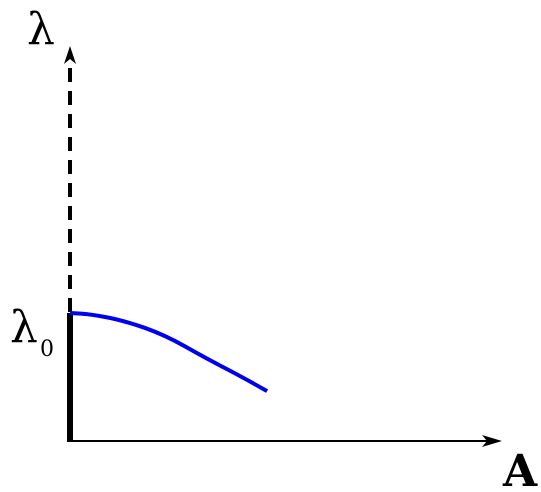 The image size is (541, 492). Describe the element at coordinates (70, 55) in the screenshot. I see `y-axis-arrowhead` at that location.